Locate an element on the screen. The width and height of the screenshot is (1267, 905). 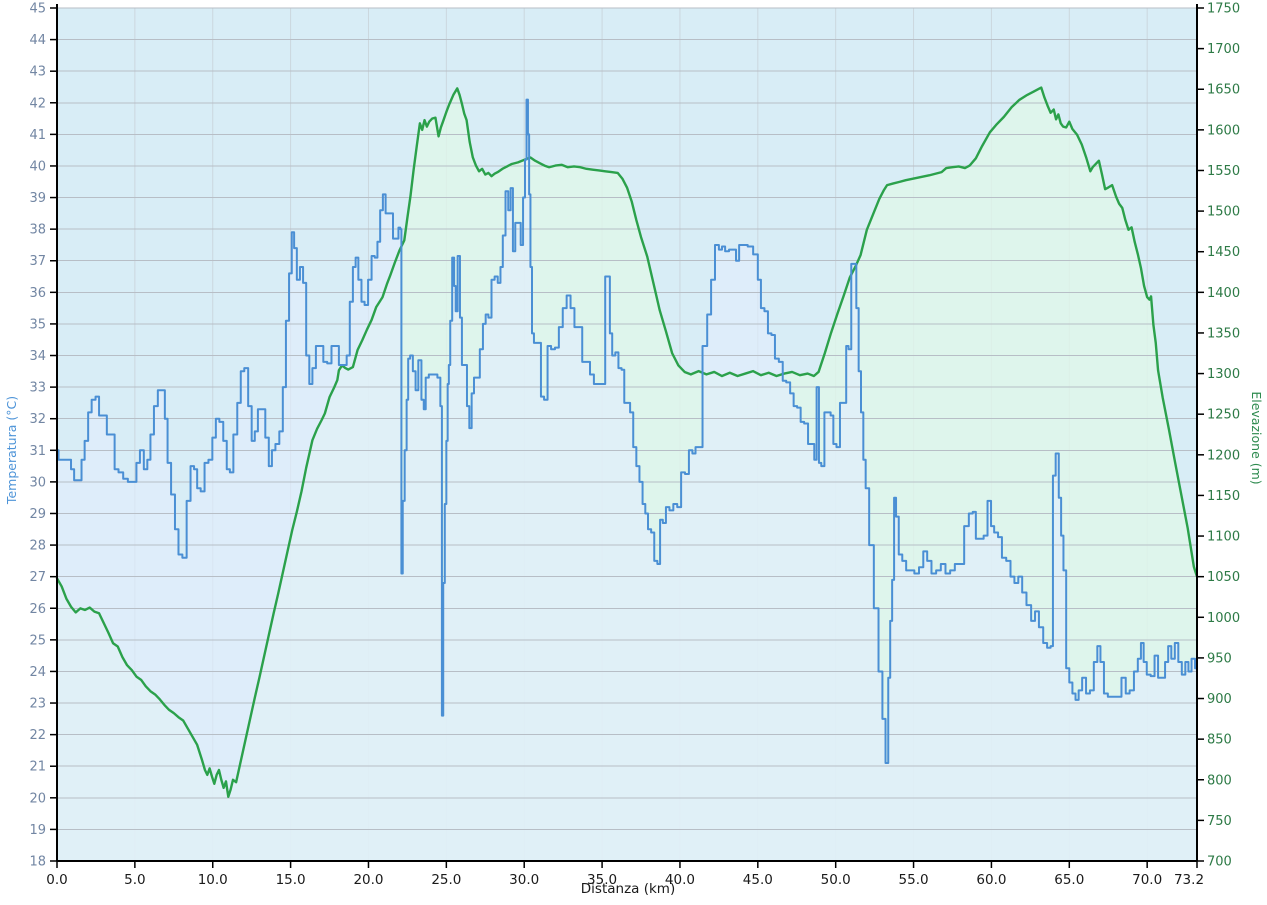
right-tick-label: 1000 is located at coordinates (1223, 618).